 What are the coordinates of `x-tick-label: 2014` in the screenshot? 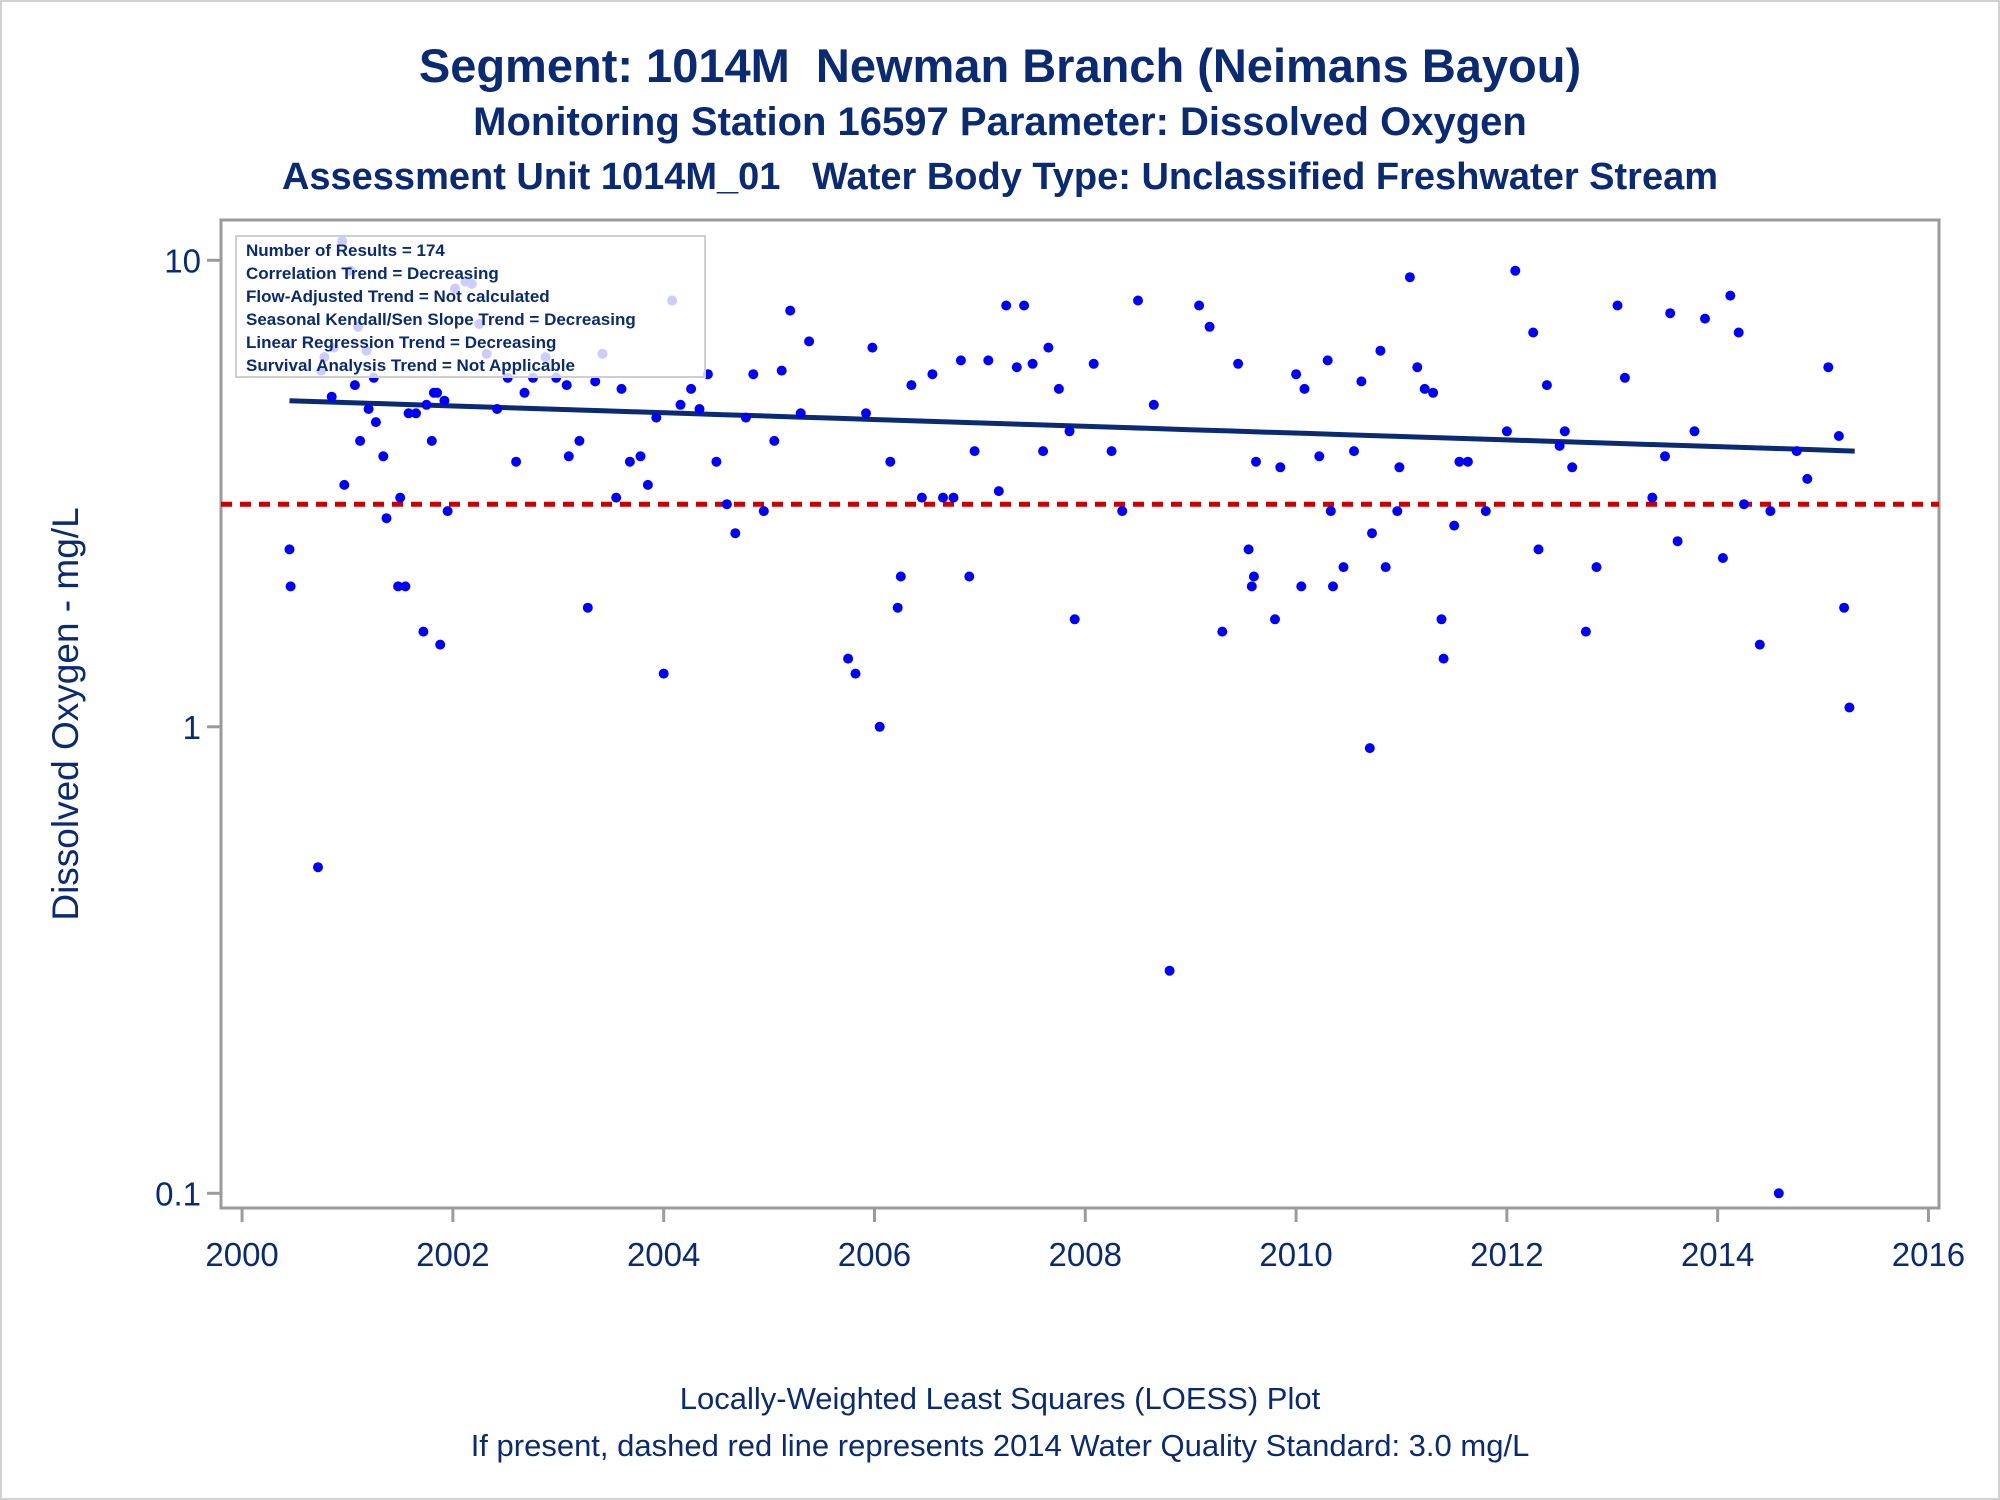 It's located at (1717, 1254).